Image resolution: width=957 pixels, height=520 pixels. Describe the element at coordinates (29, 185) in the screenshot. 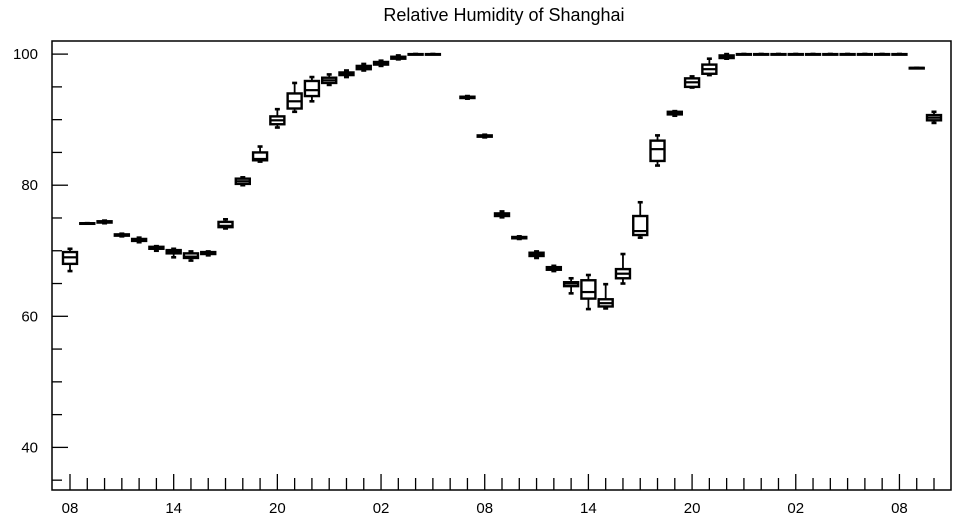

I see `y-tick-label: 80` at that location.